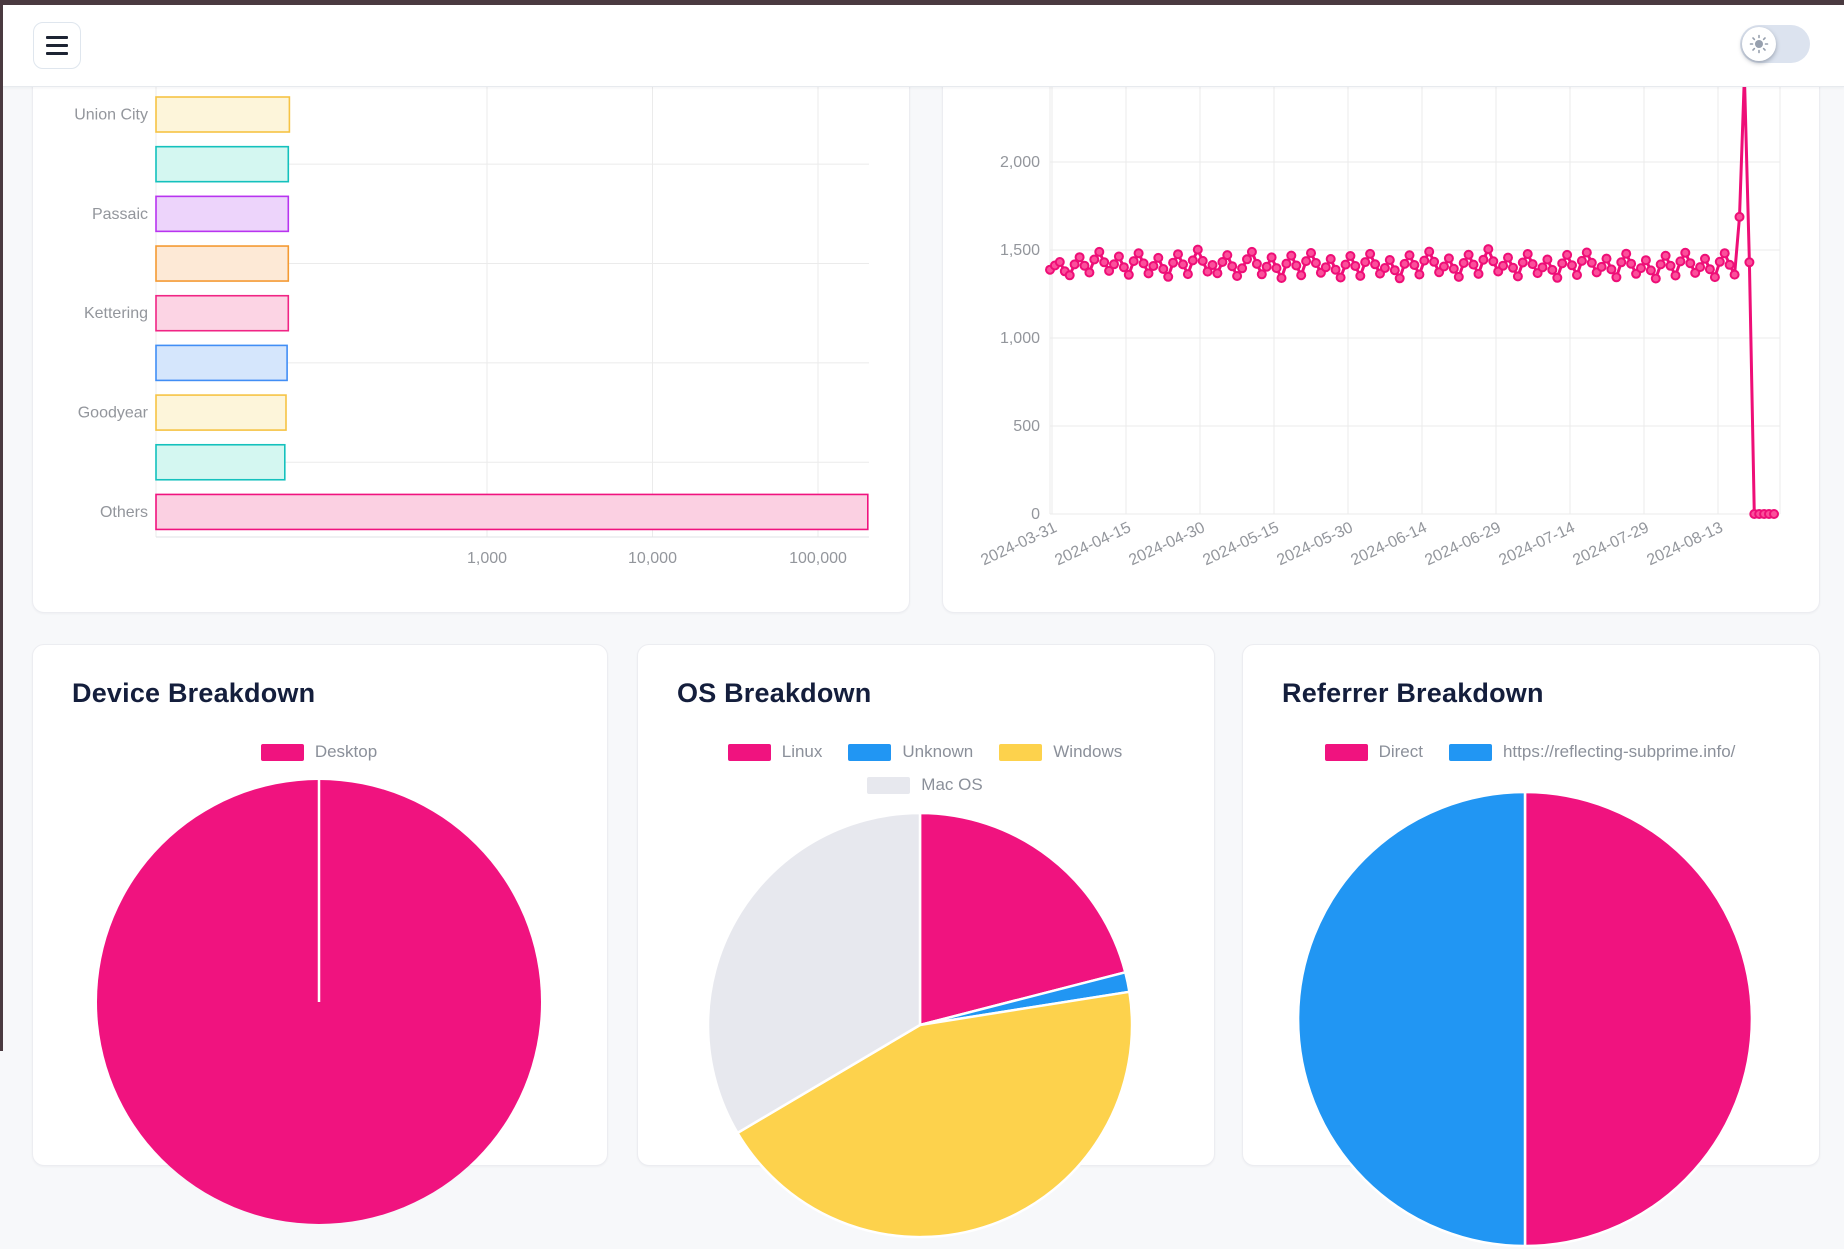  I want to click on hamburger-menu-button, so click(57, 45).